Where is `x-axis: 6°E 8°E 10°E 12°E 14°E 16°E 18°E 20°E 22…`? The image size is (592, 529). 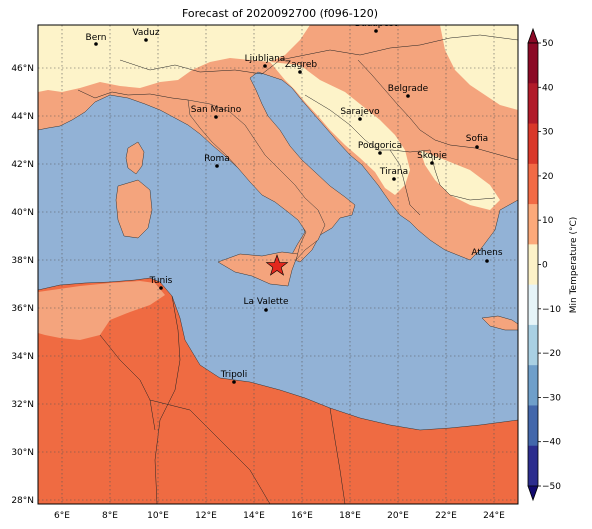
x-axis: 6°E 8°E 10°E 12°E 14°E 16°E 18°E 20°E 22… is located at coordinates (279, 516).